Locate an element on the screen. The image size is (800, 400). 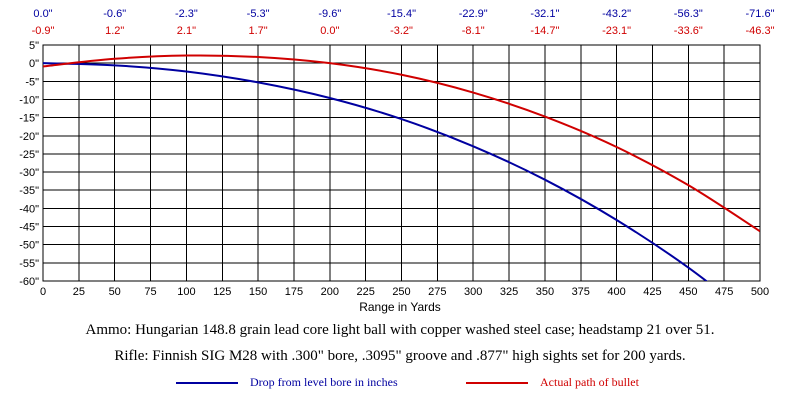
y-tick-label: -60" is located at coordinates (29, 282).